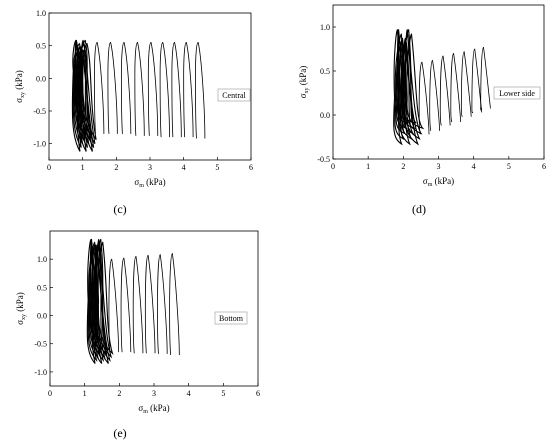 The image size is (550, 443). I want to click on panel-label: (c), so click(119, 209).